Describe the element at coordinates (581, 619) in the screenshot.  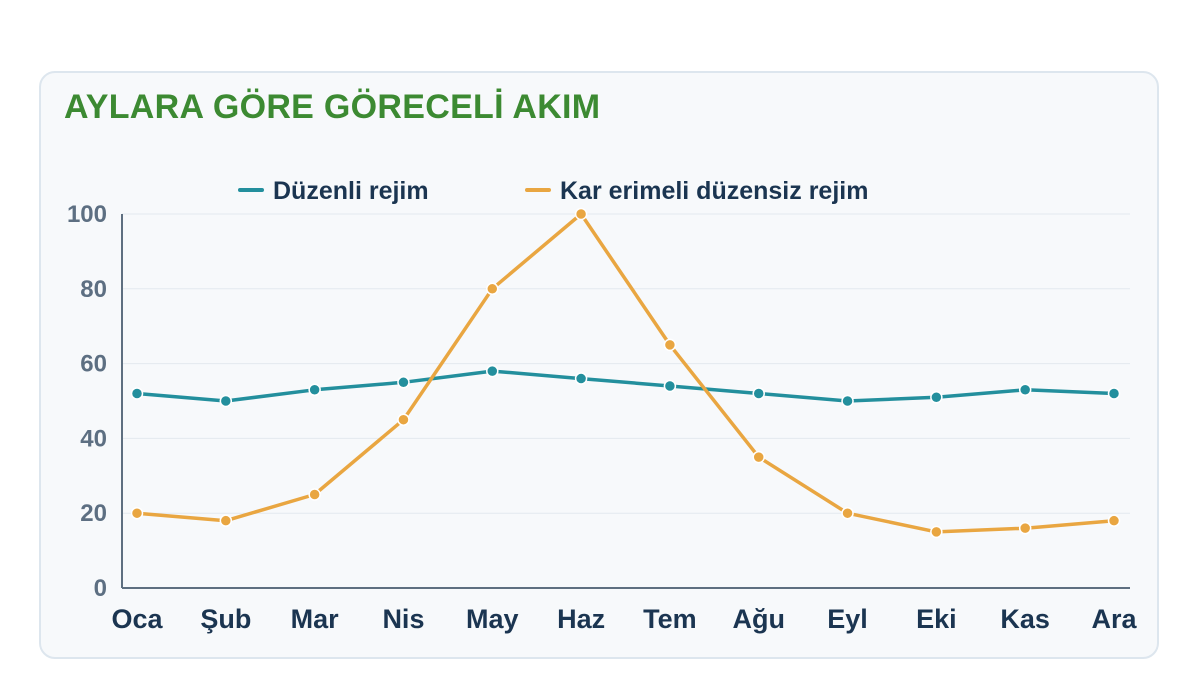
I see `x-tick-label: Haz` at that location.